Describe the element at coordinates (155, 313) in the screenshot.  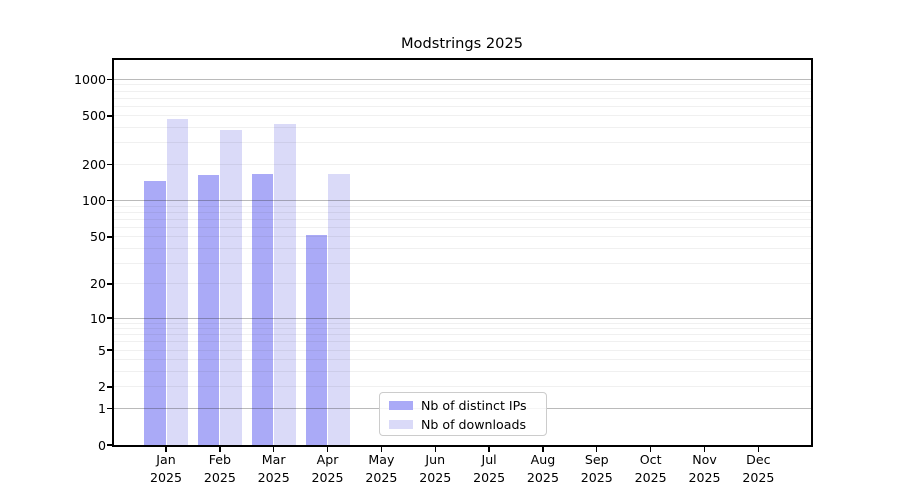
I see `bar-distinct-ips-jan` at that location.